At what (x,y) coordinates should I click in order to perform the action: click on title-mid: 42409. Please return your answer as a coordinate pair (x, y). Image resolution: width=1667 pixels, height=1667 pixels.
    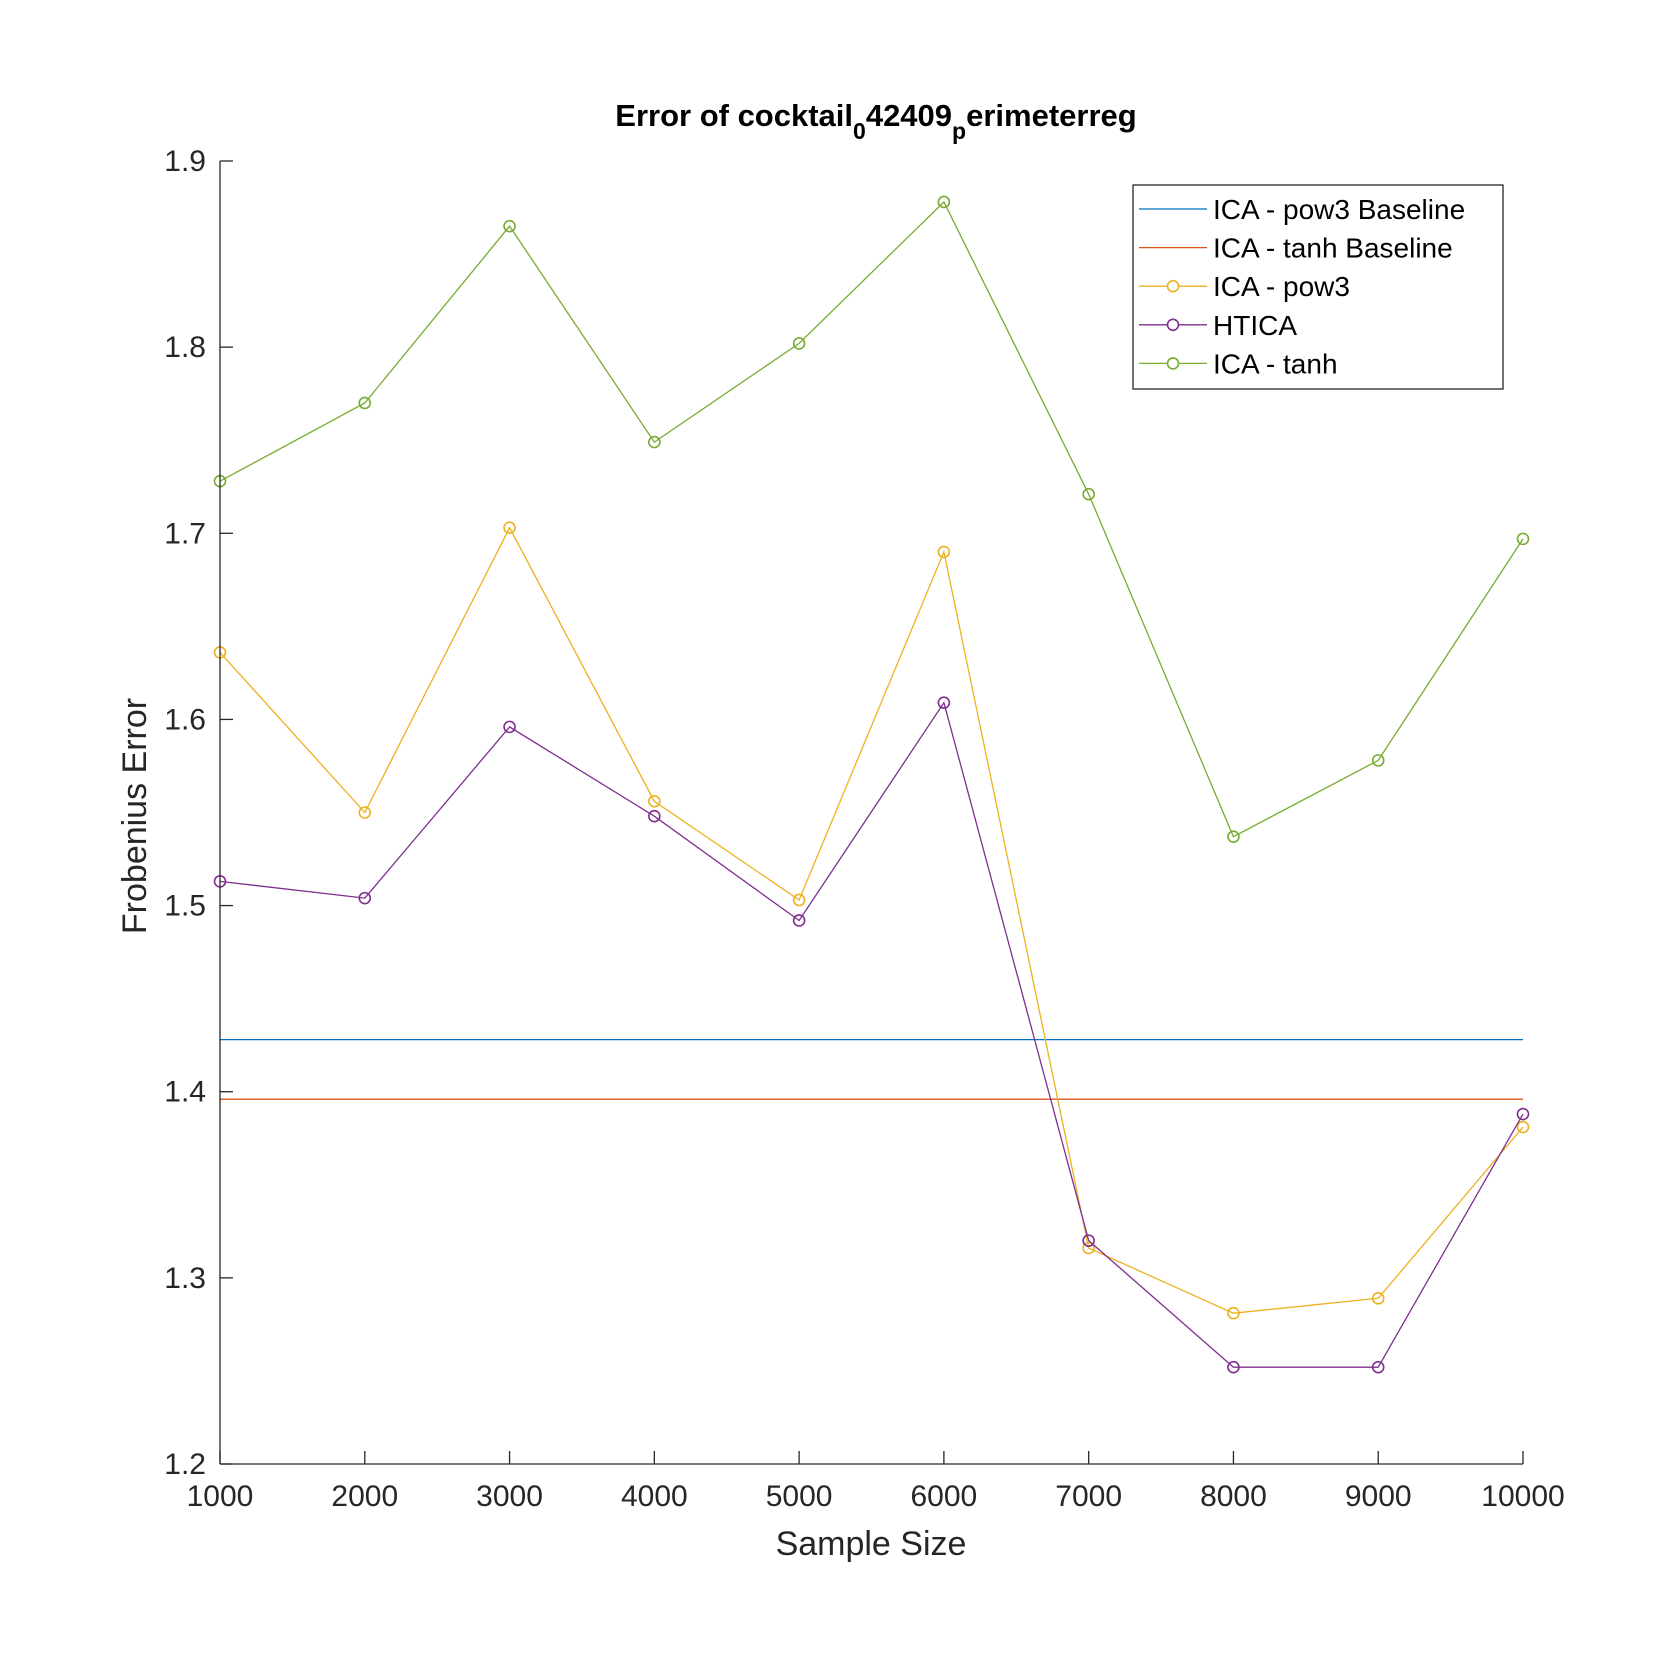
    Looking at the image, I should click on (909, 115).